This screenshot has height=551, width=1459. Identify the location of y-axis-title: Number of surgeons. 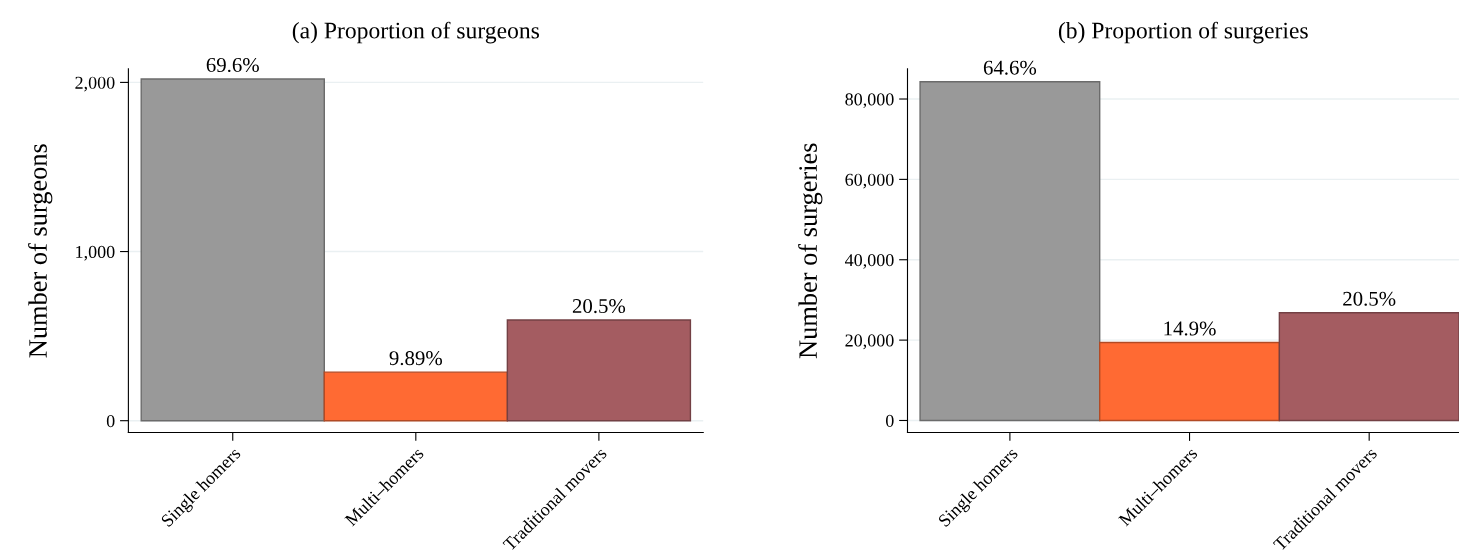
(40, 251).